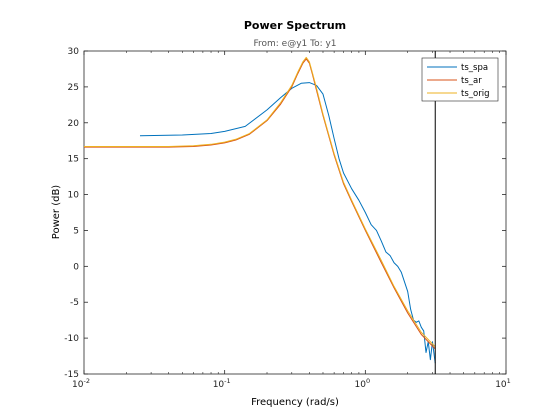 The height and width of the screenshot is (420, 560). What do you see at coordinates (74, 124) in the screenshot?
I see `y-tick-label: 20` at bounding box center [74, 124].